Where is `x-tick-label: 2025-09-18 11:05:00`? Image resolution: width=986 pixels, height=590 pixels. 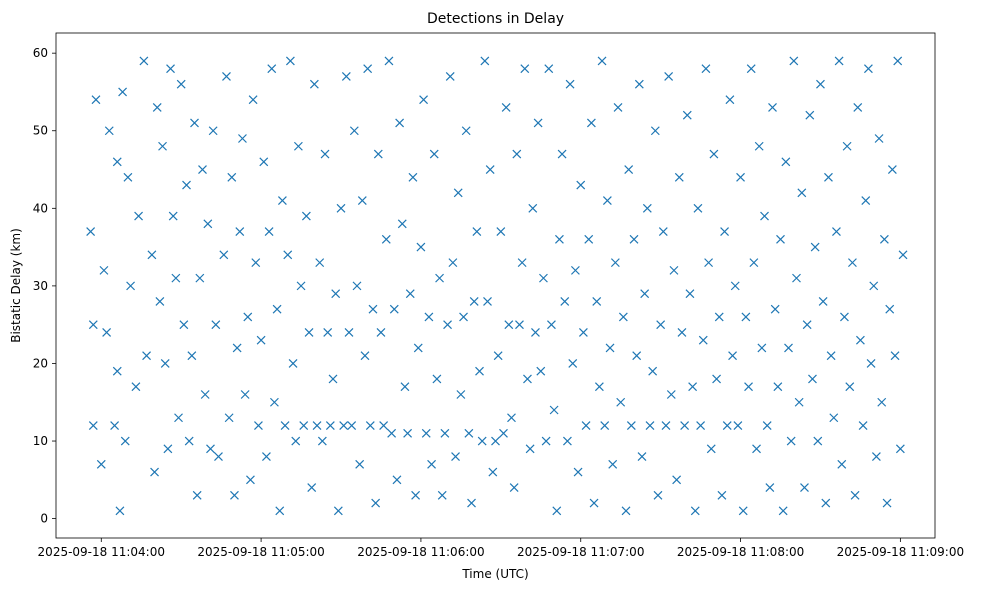
x-tick-label: 2025-09-18 11:05:00 is located at coordinates (260, 552).